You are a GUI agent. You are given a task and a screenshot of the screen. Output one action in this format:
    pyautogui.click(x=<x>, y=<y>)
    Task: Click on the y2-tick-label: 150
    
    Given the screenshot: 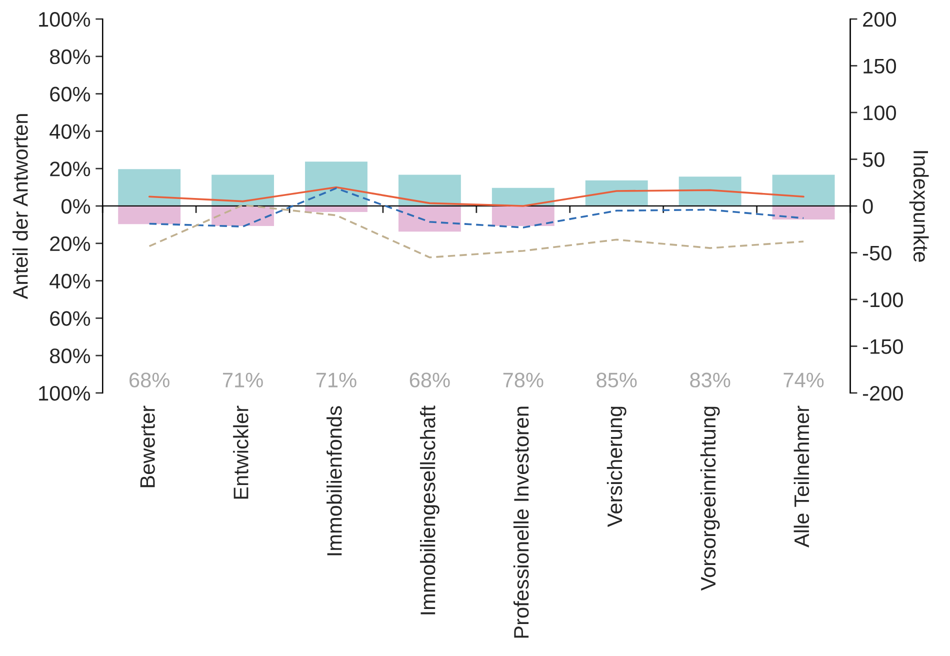 What is the action you would take?
    pyautogui.click(x=880, y=66)
    